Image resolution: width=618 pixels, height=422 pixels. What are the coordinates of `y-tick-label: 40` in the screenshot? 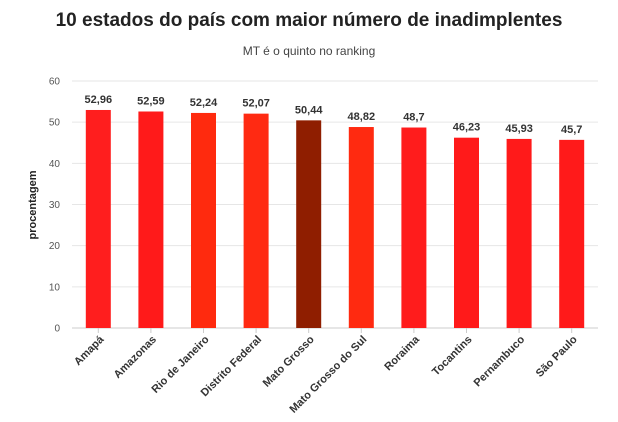 It's located at (55, 164).